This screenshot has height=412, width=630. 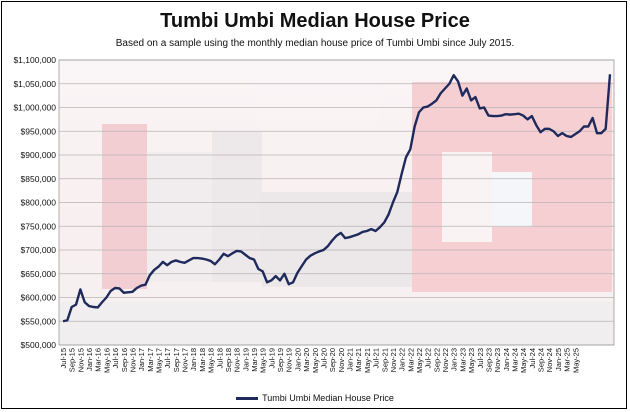 I want to click on x-tick-label: May-25, so click(x=575, y=360).